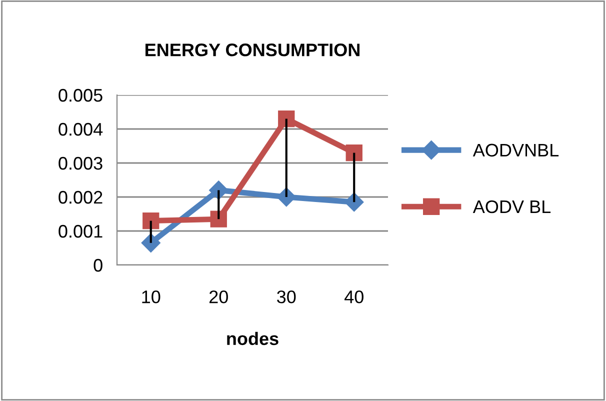 The width and height of the screenshot is (606, 401). I want to click on y-tick-label: 0.002, so click(80, 197).